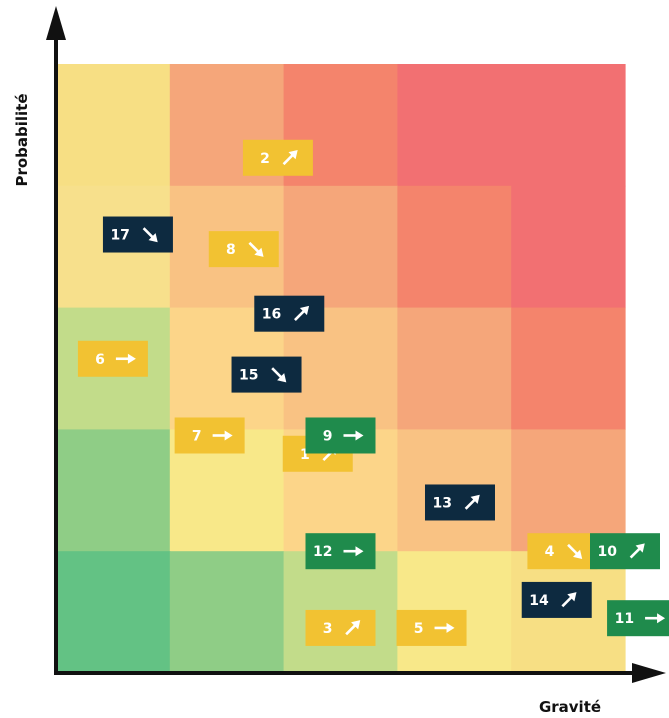 The image size is (669, 718). What do you see at coordinates (328, 629) in the screenshot?
I see `risk-id-label: 3` at bounding box center [328, 629].